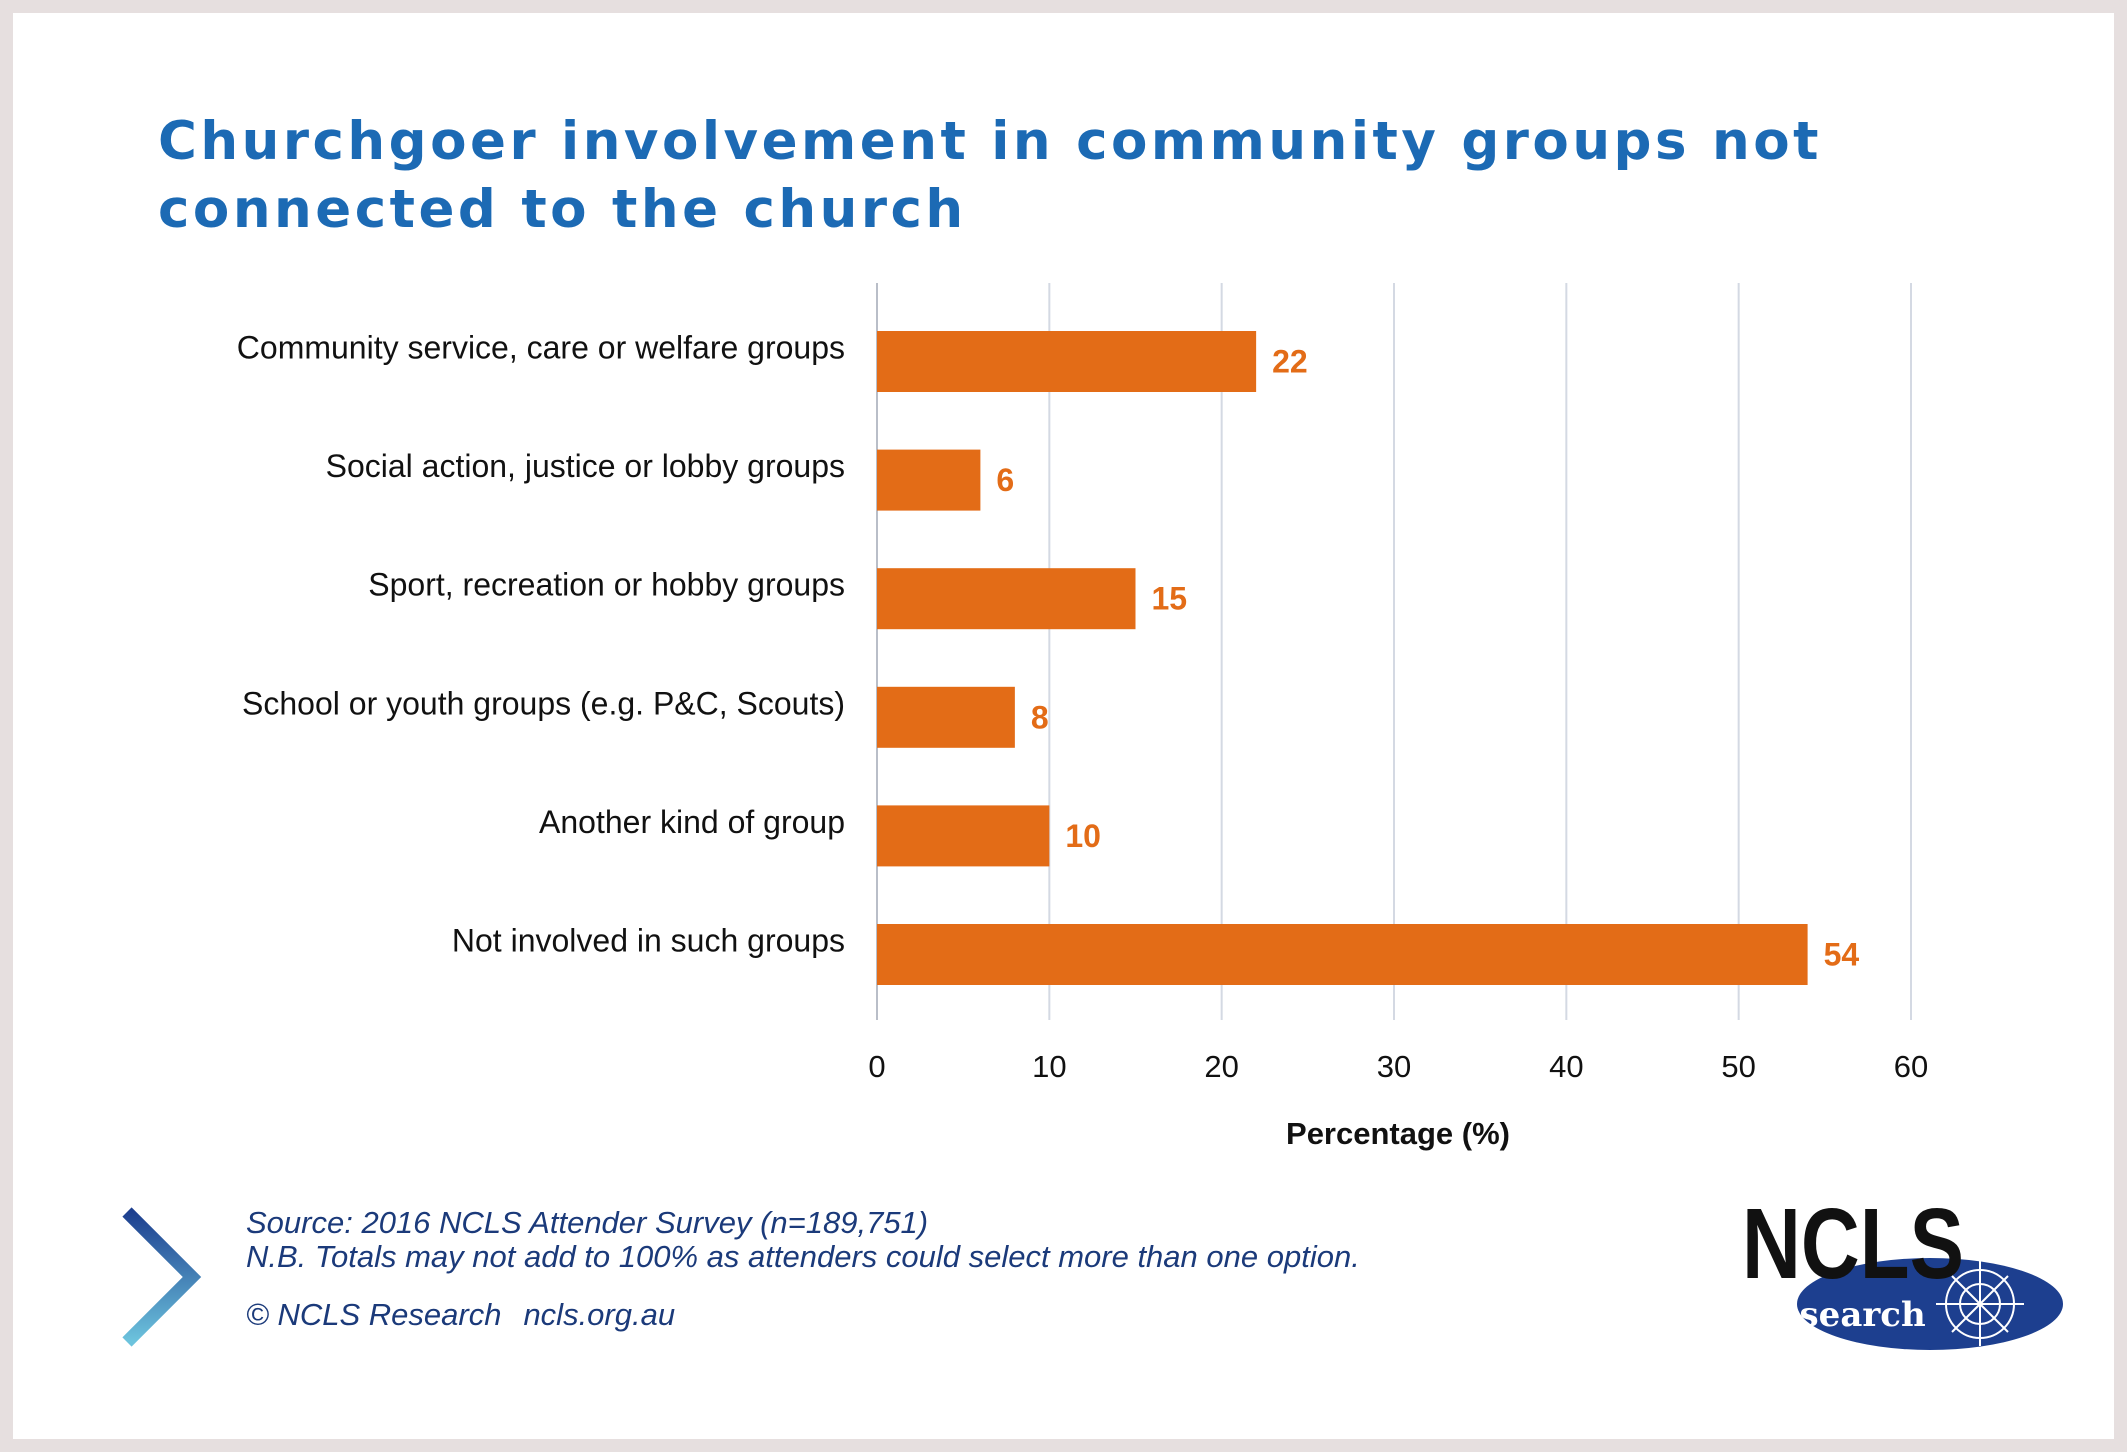 This screenshot has height=1452, width=2127. Describe the element at coordinates (692, 822) in the screenshot. I see `category-label: Another kind of group` at that location.